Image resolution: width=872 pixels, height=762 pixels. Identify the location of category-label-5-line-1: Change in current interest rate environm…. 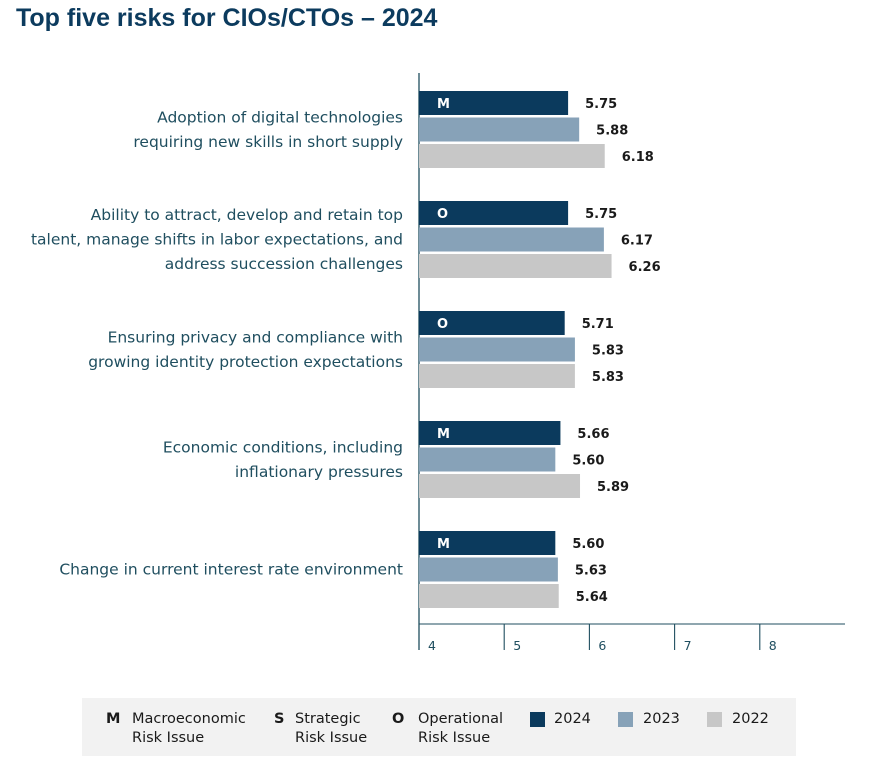
(231, 570).